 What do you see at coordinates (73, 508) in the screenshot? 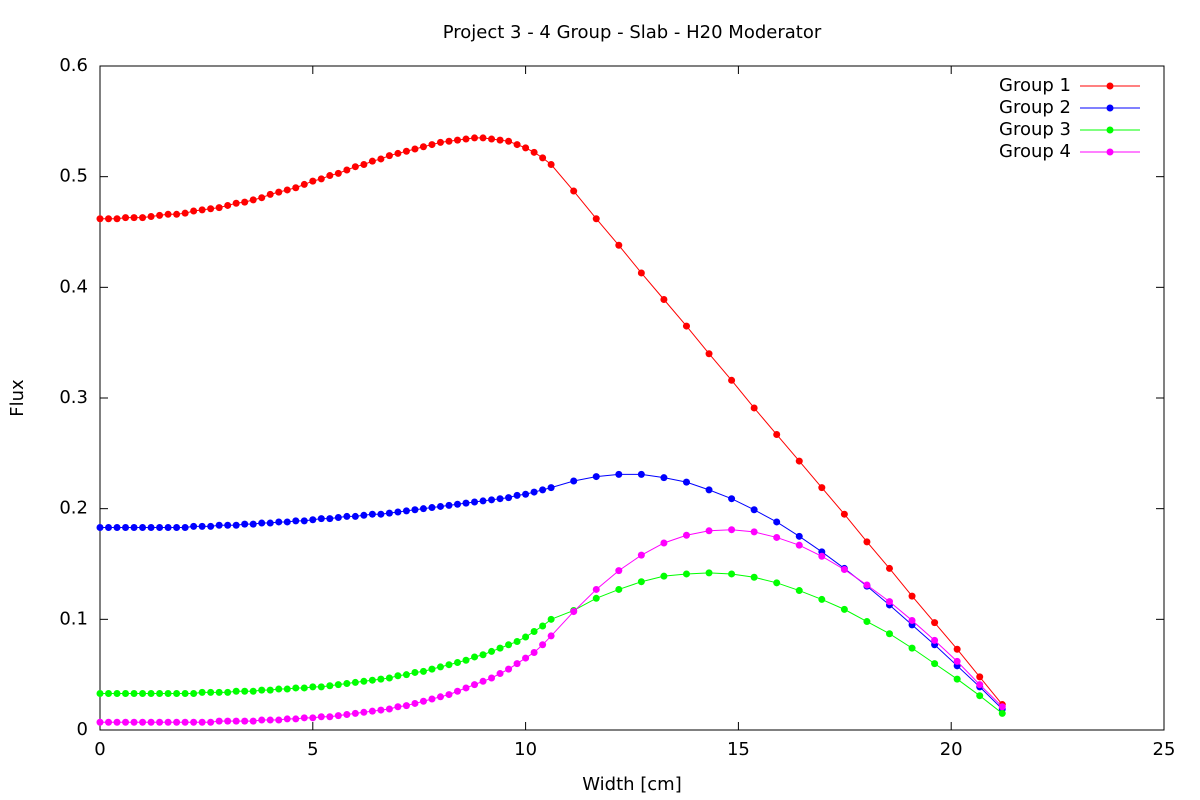
I see `y-tick-label: 0.2` at bounding box center [73, 508].